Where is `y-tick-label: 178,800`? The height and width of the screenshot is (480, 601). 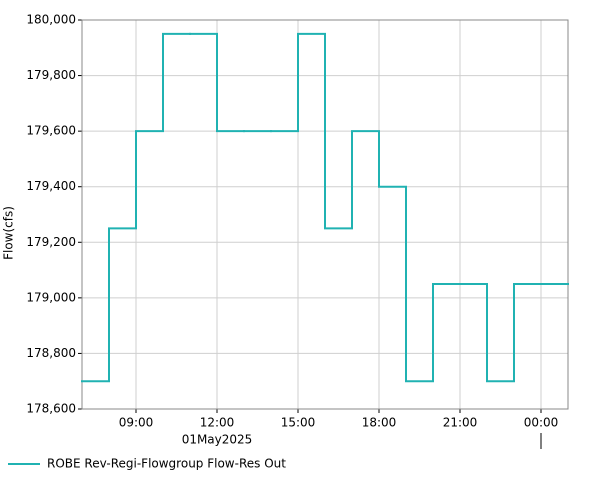
y-tick-label: 178,800 is located at coordinates (51, 353).